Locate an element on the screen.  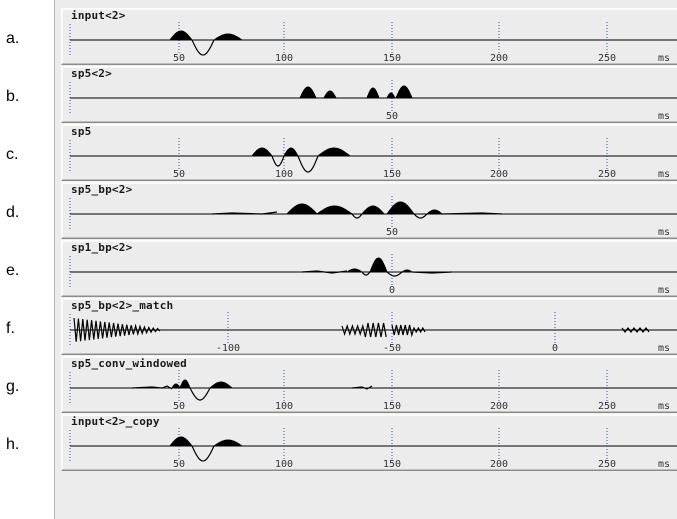
track-title: sp5 is located at coordinates (81, 131).